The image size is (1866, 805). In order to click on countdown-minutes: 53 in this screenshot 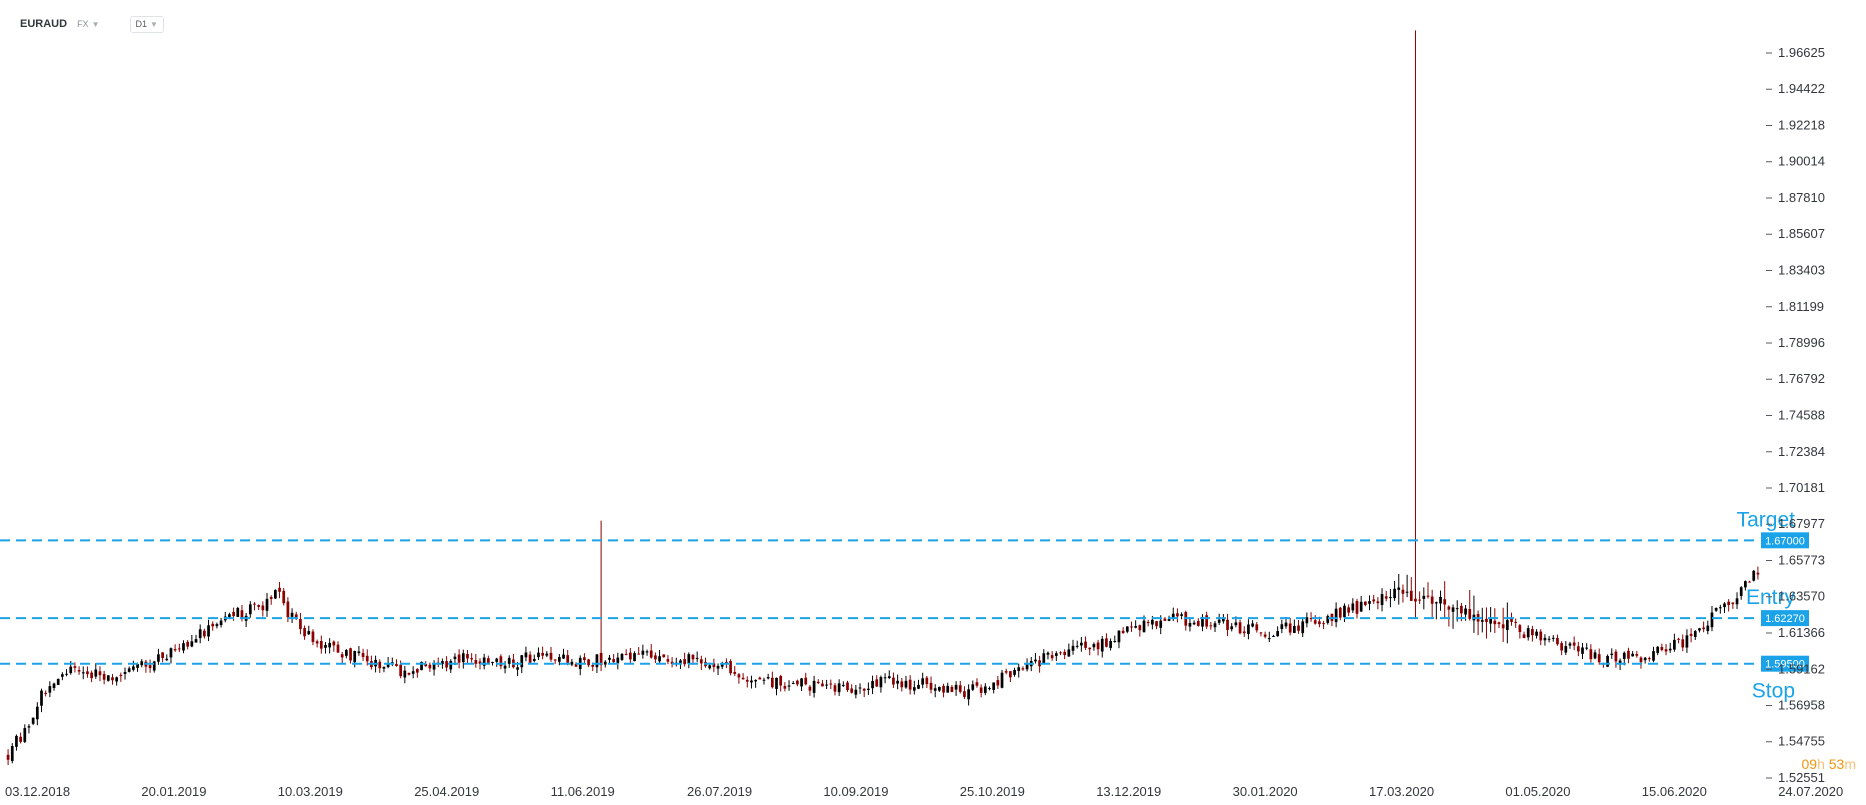, I will do `click(1836, 764)`.